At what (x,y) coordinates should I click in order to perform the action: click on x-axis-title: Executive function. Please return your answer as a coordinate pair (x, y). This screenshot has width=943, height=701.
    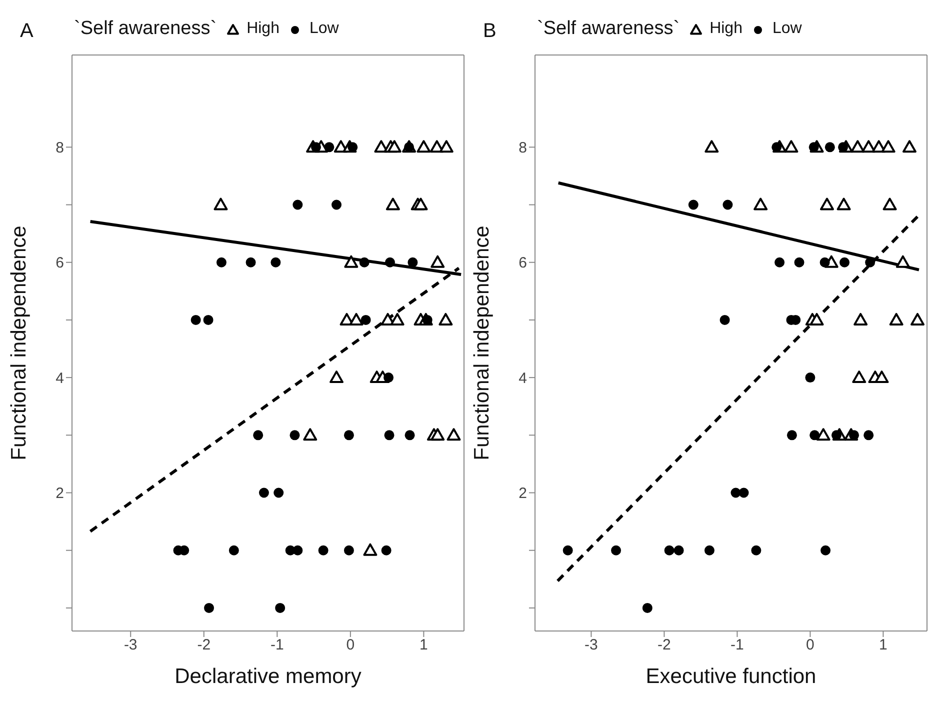
    Looking at the image, I should click on (731, 676).